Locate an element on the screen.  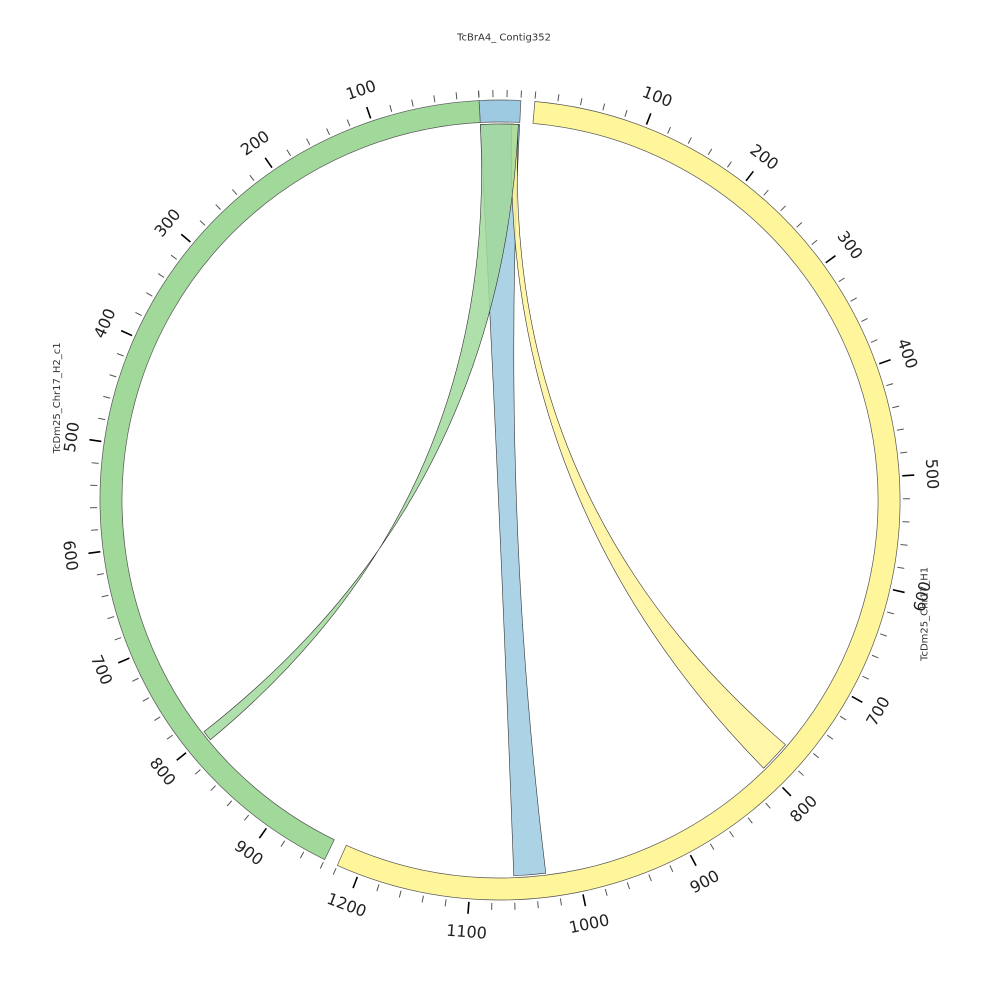
segment-name-tcbra4-contig352: TcBrA4_ Contig352 is located at coordinates (503, 38).